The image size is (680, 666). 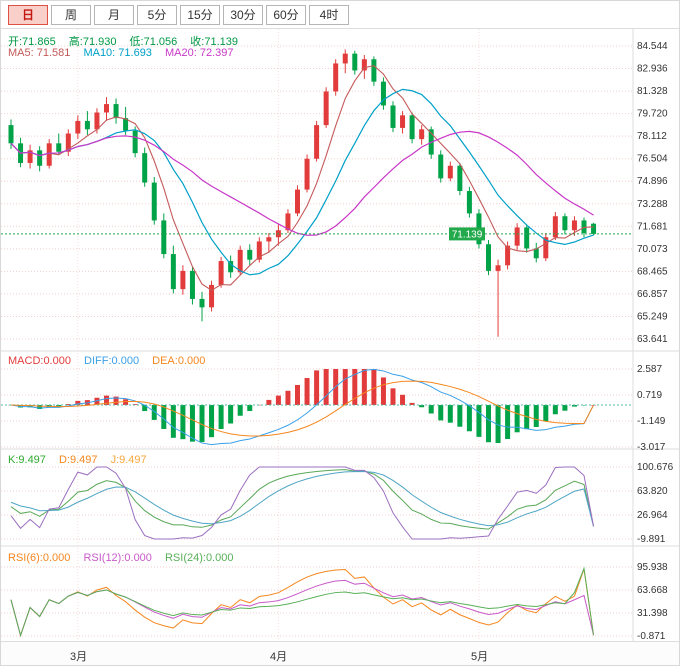 What do you see at coordinates (655, 467) in the screenshot?
I see `svg-text: 100.676` at bounding box center [655, 467].